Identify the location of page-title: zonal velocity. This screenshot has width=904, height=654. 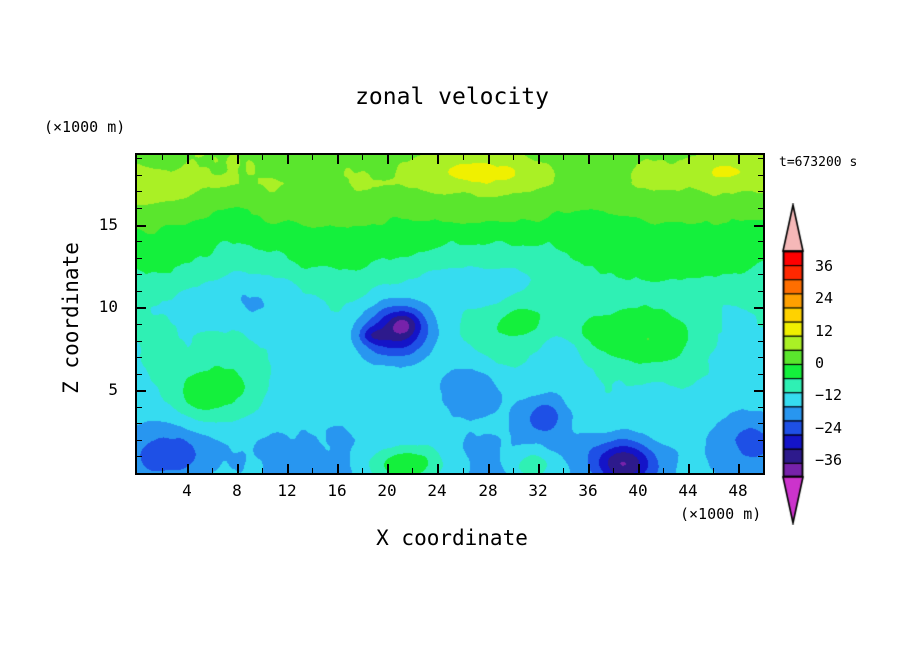
(452, 97).